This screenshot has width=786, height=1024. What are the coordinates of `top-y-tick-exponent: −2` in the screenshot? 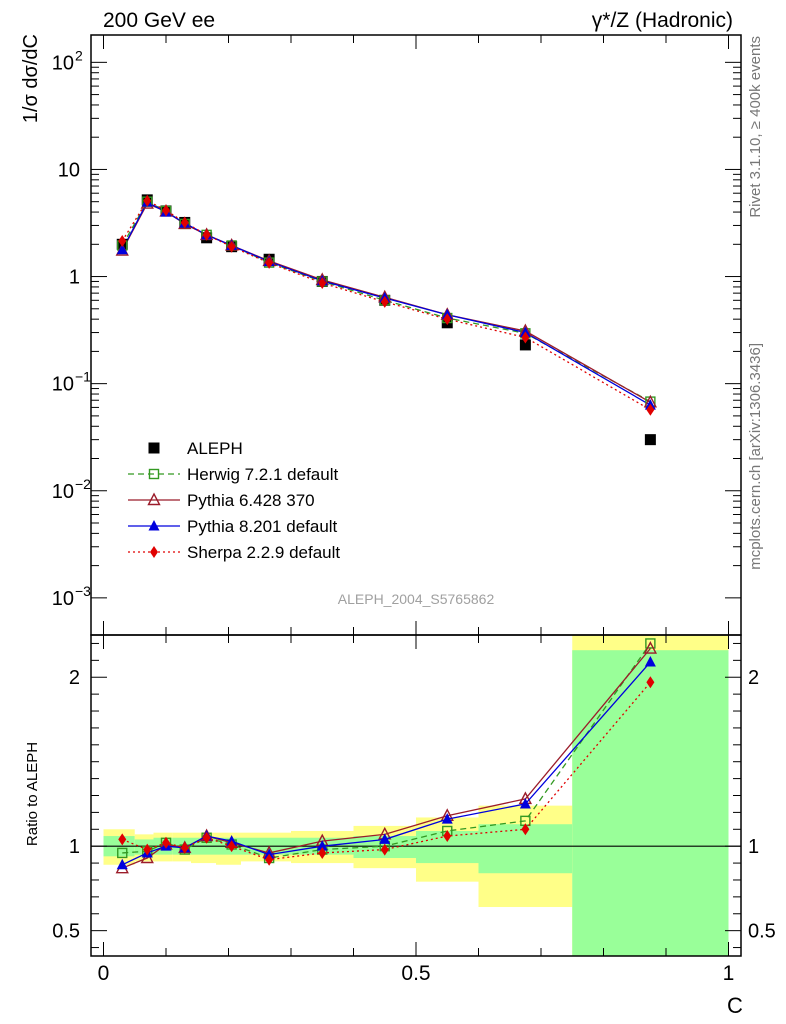 It's located at (83, 484).